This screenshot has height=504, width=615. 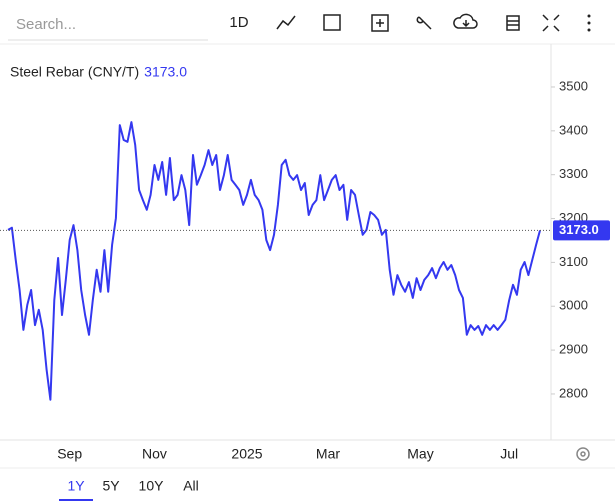 What do you see at coordinates (573, 392) in the screenshot?
I see `y-tick-label: 2800` at bounding box center [573, 392].